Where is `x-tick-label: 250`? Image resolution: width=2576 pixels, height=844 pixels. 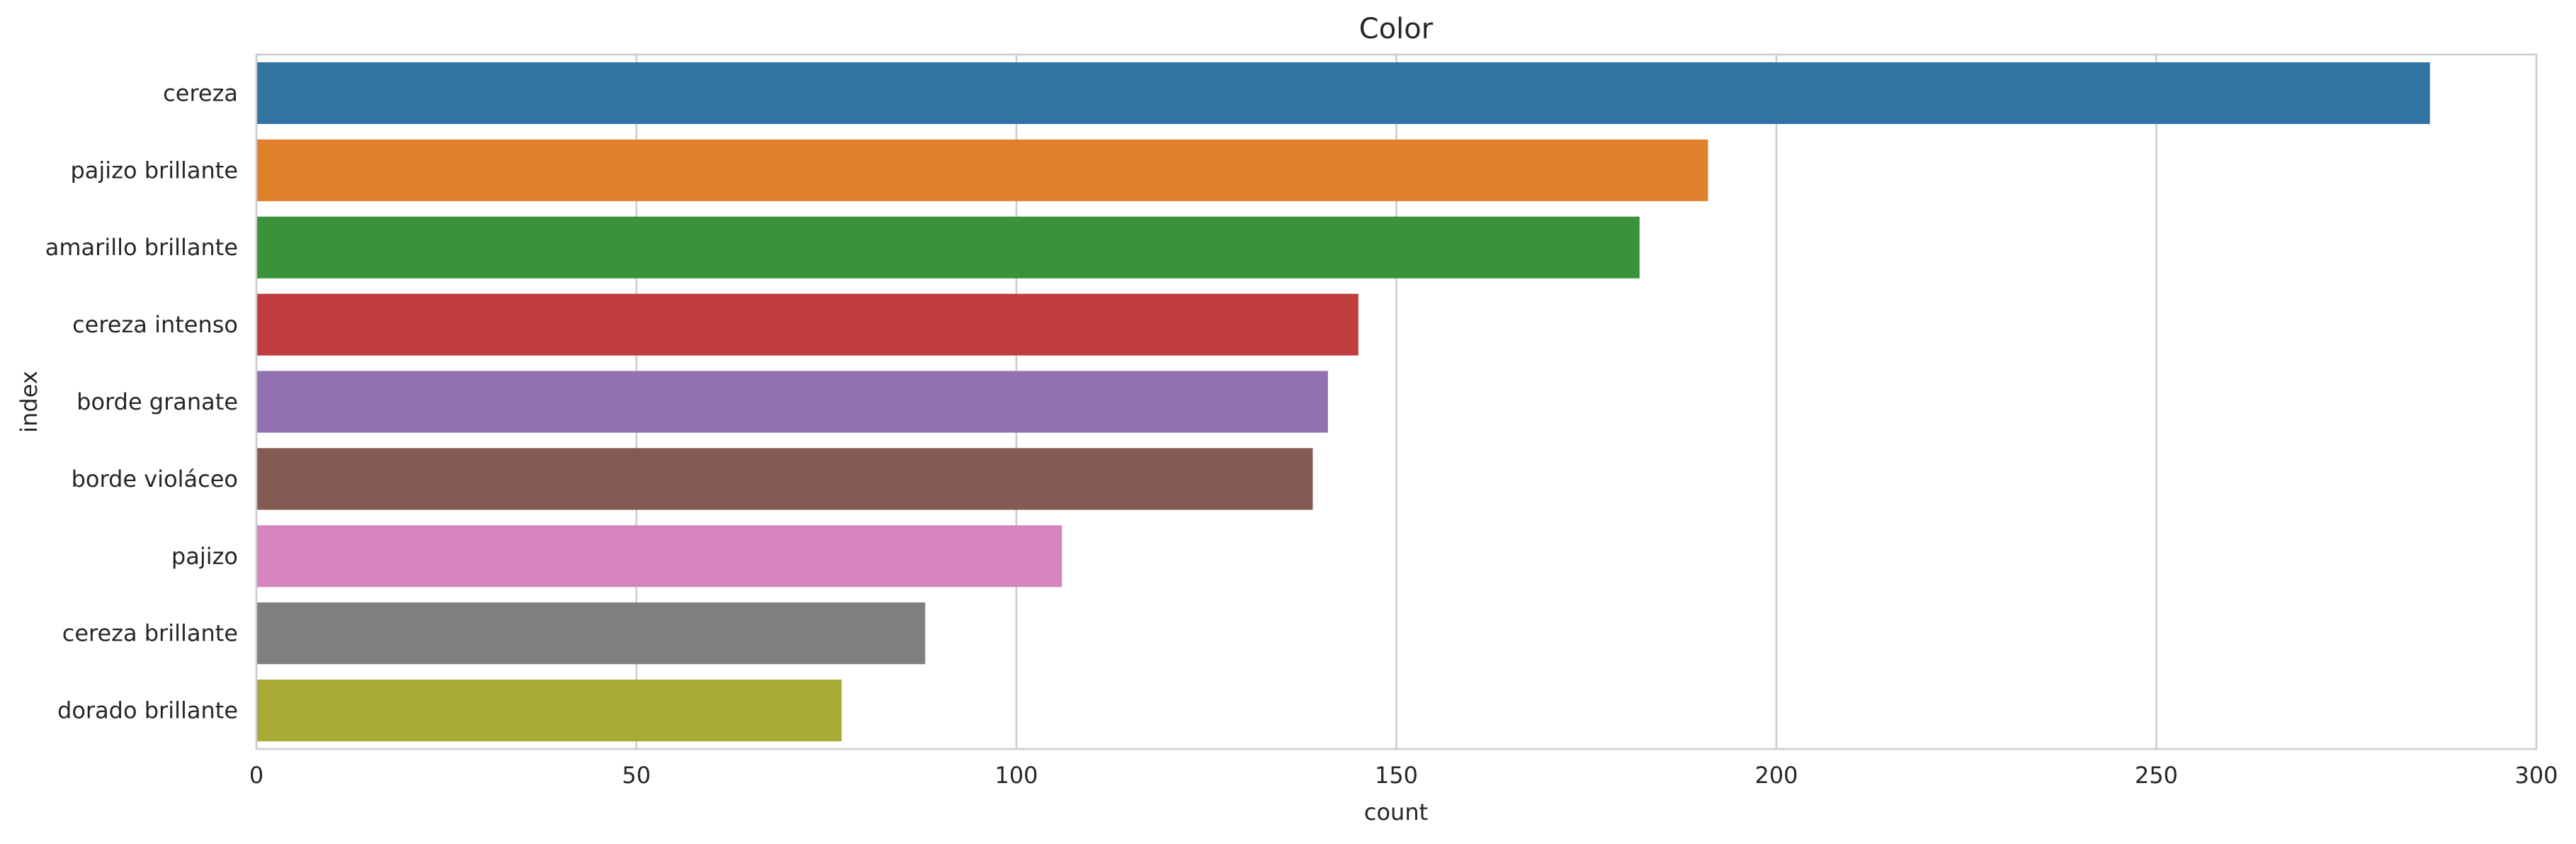 x-tick-label: 250 is located at coordinates (2156, 775).